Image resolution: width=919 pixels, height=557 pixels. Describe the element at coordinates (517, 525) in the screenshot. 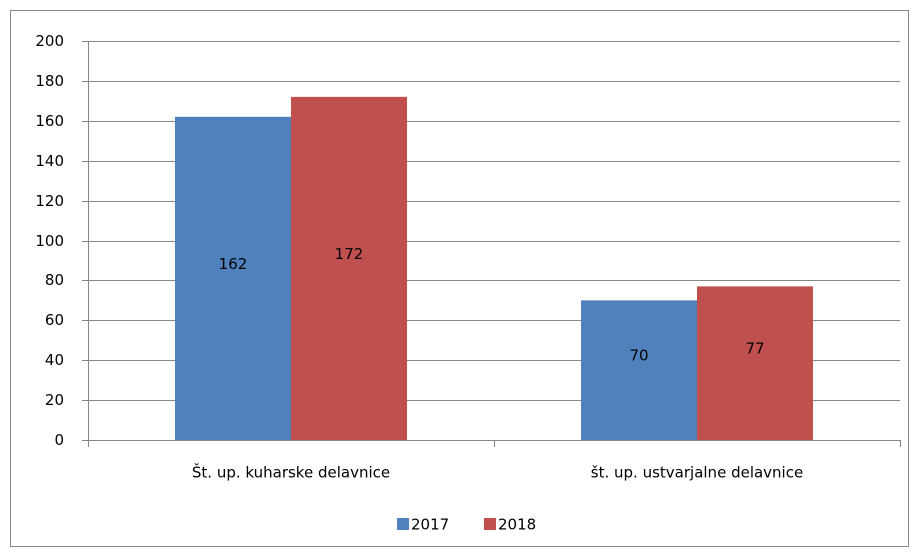

I see `legend-label: 2018` at that location.